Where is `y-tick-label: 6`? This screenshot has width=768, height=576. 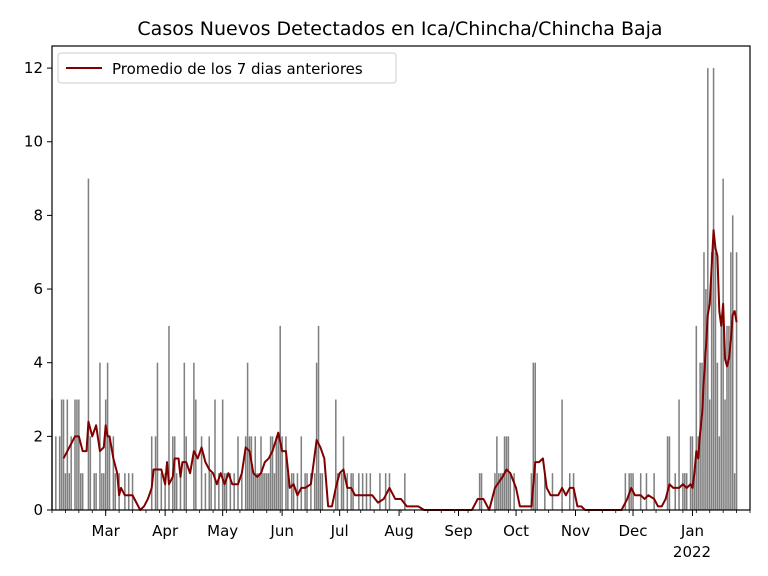 y-tick-label: 6 is located at coordinates (38, 289).